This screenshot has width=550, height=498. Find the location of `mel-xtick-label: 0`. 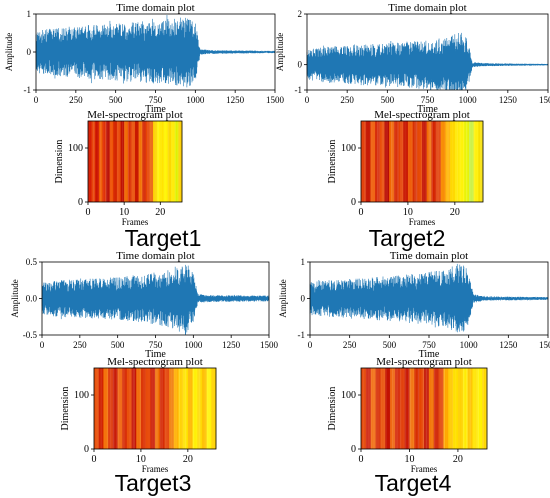

mel-xtick-label: 0 is located at coordinates (361, 212).